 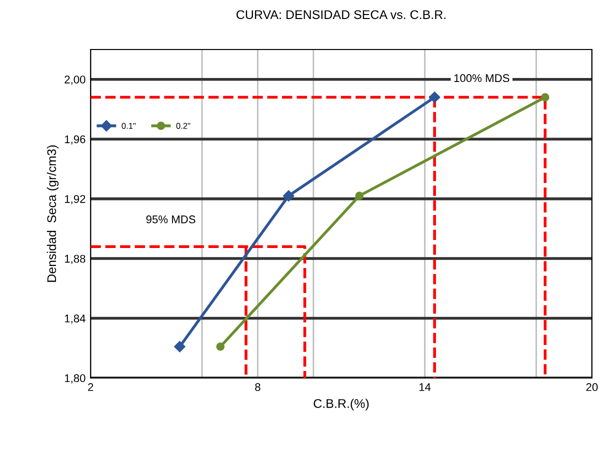 I want to click on y-tick-label: 1,96, so click(x=75, y=140).